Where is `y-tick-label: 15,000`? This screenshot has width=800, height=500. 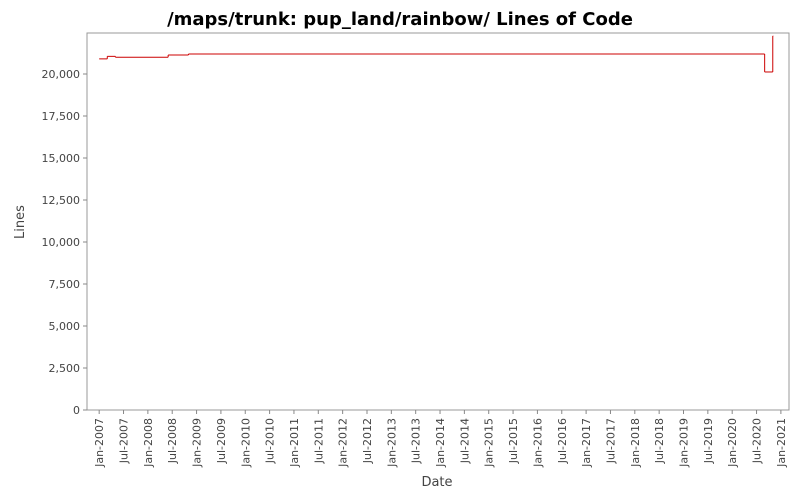
y-tick-label: 15,000 is located at coordinates (61, 158).